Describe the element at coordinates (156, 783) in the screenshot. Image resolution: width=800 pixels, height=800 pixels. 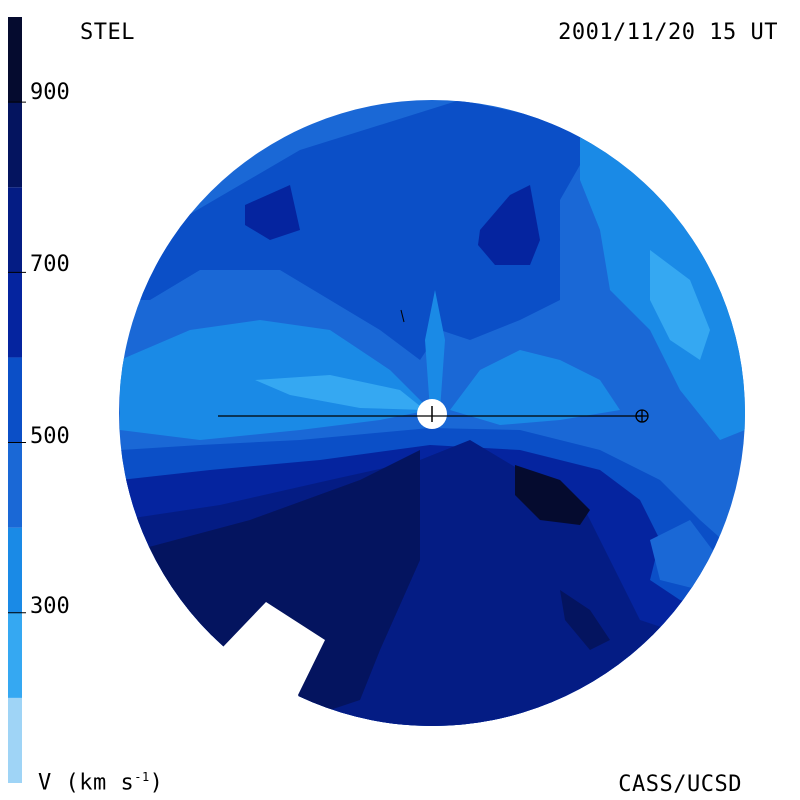
I see `unit-suffix: )` at that location.